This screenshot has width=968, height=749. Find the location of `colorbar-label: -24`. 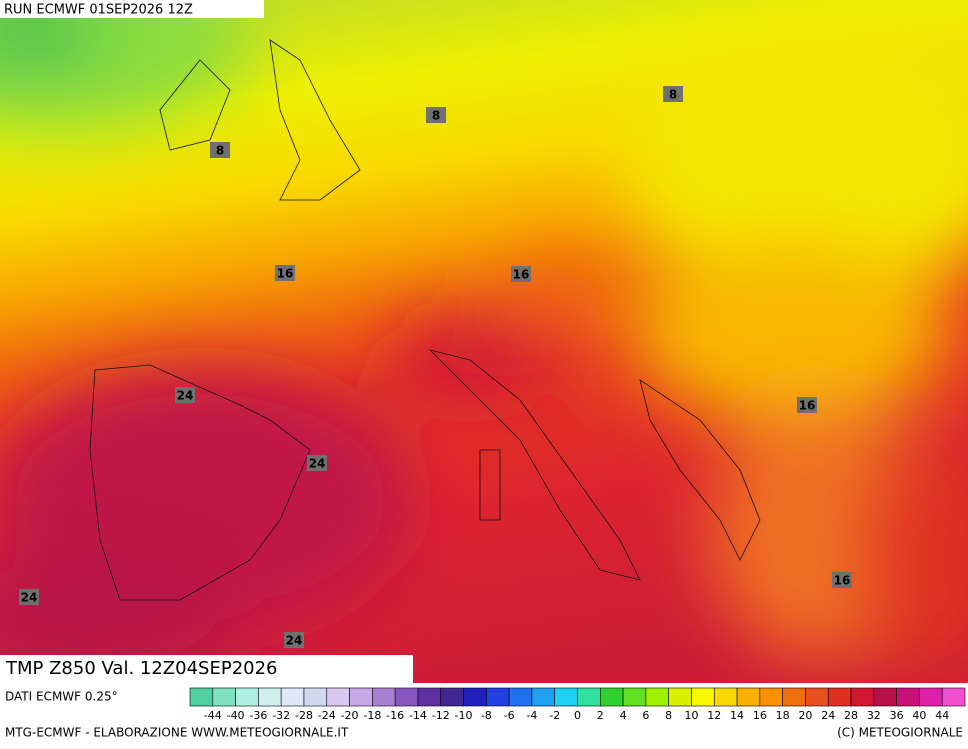

colorbar-label: -24 is located at coordinates (327, 715).